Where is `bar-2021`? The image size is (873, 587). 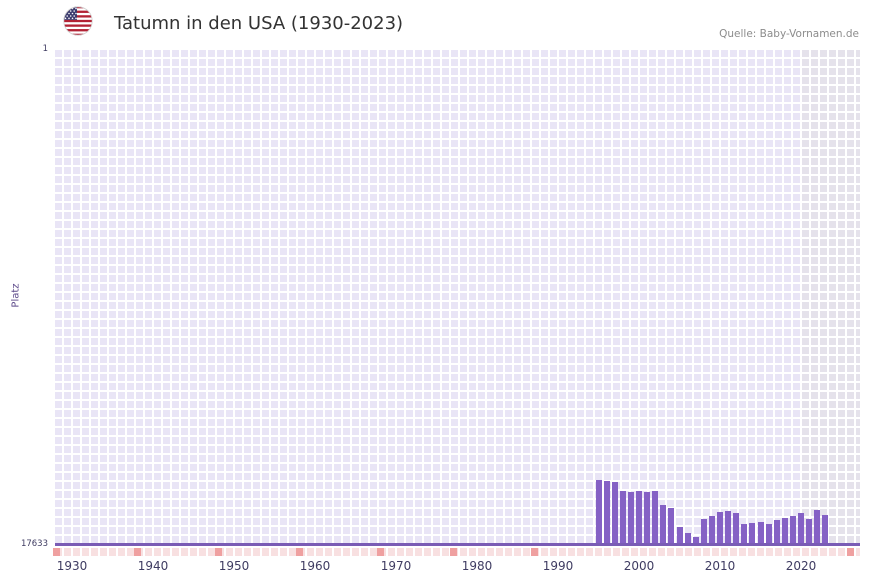
bar-2021 is located at coordinates (809, 530).